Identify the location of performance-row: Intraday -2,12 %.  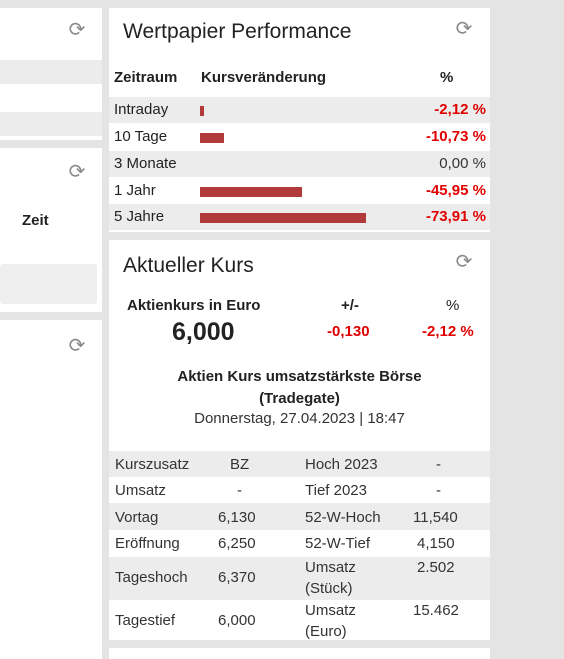
(299, 110).